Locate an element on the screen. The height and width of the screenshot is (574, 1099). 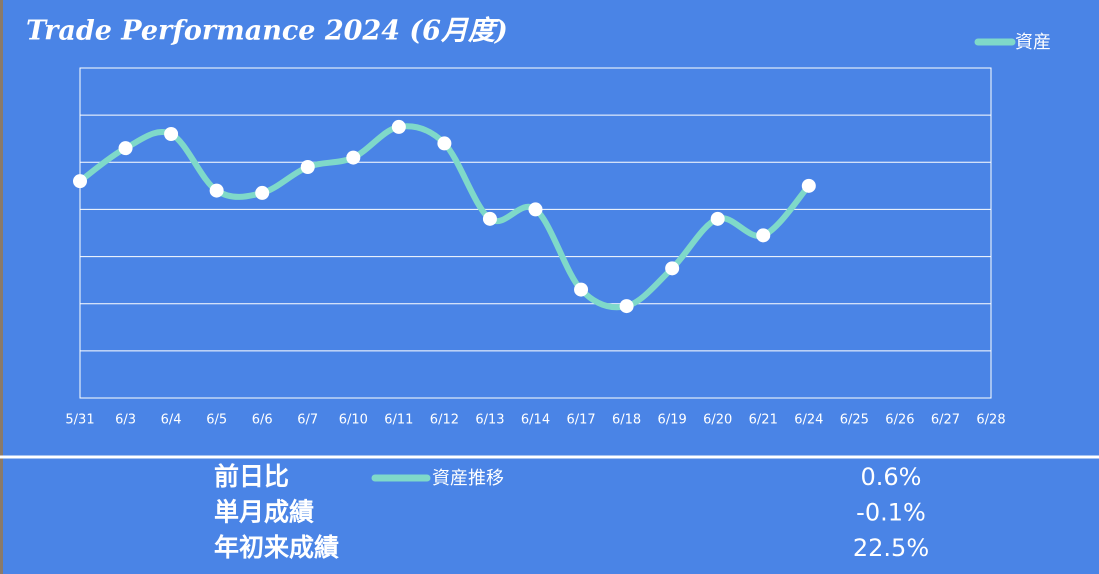
x-tick-label: 6/24 is located at coordinates (808, 420).